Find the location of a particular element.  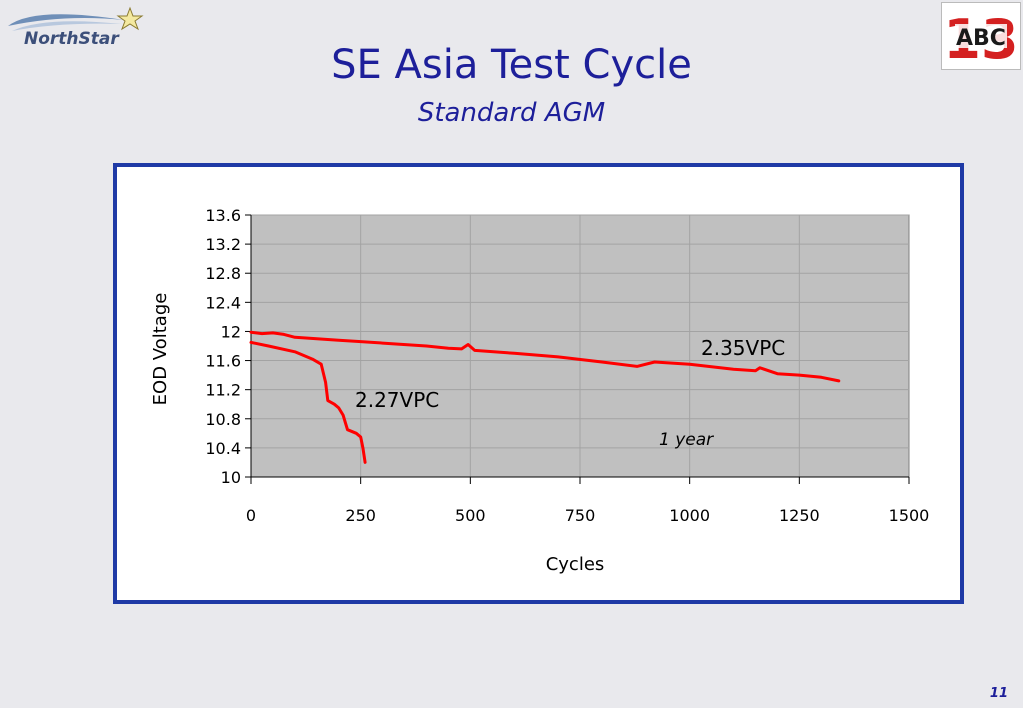

y-tick-label: 12 is located at coordinates (231, 331).